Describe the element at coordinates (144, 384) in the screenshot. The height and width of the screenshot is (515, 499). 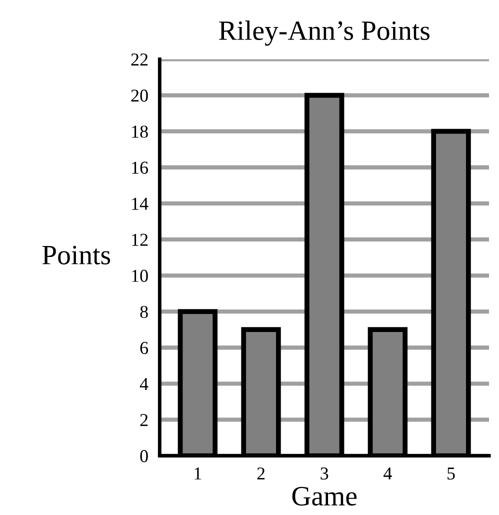
I see `y-tick-label: 4` at that location.